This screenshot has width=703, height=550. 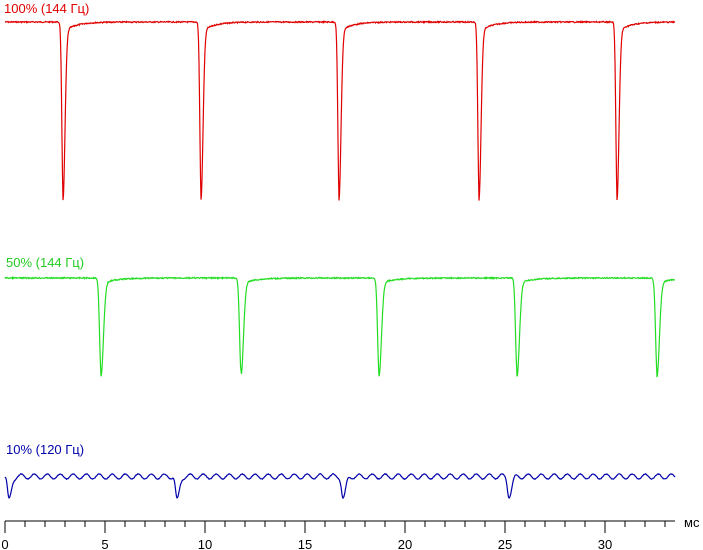 I want to click on x-axis-unit-label: мс, so click(x=692, y=522).